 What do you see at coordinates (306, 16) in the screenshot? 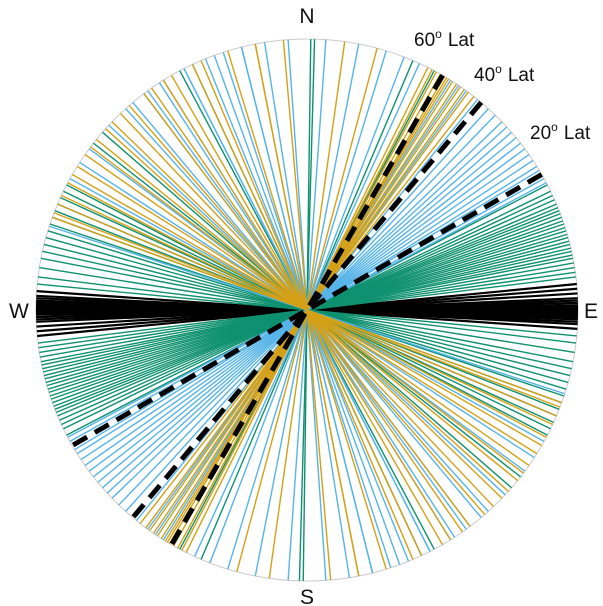
I see `label-north: N` at bounding box center [306, 16].